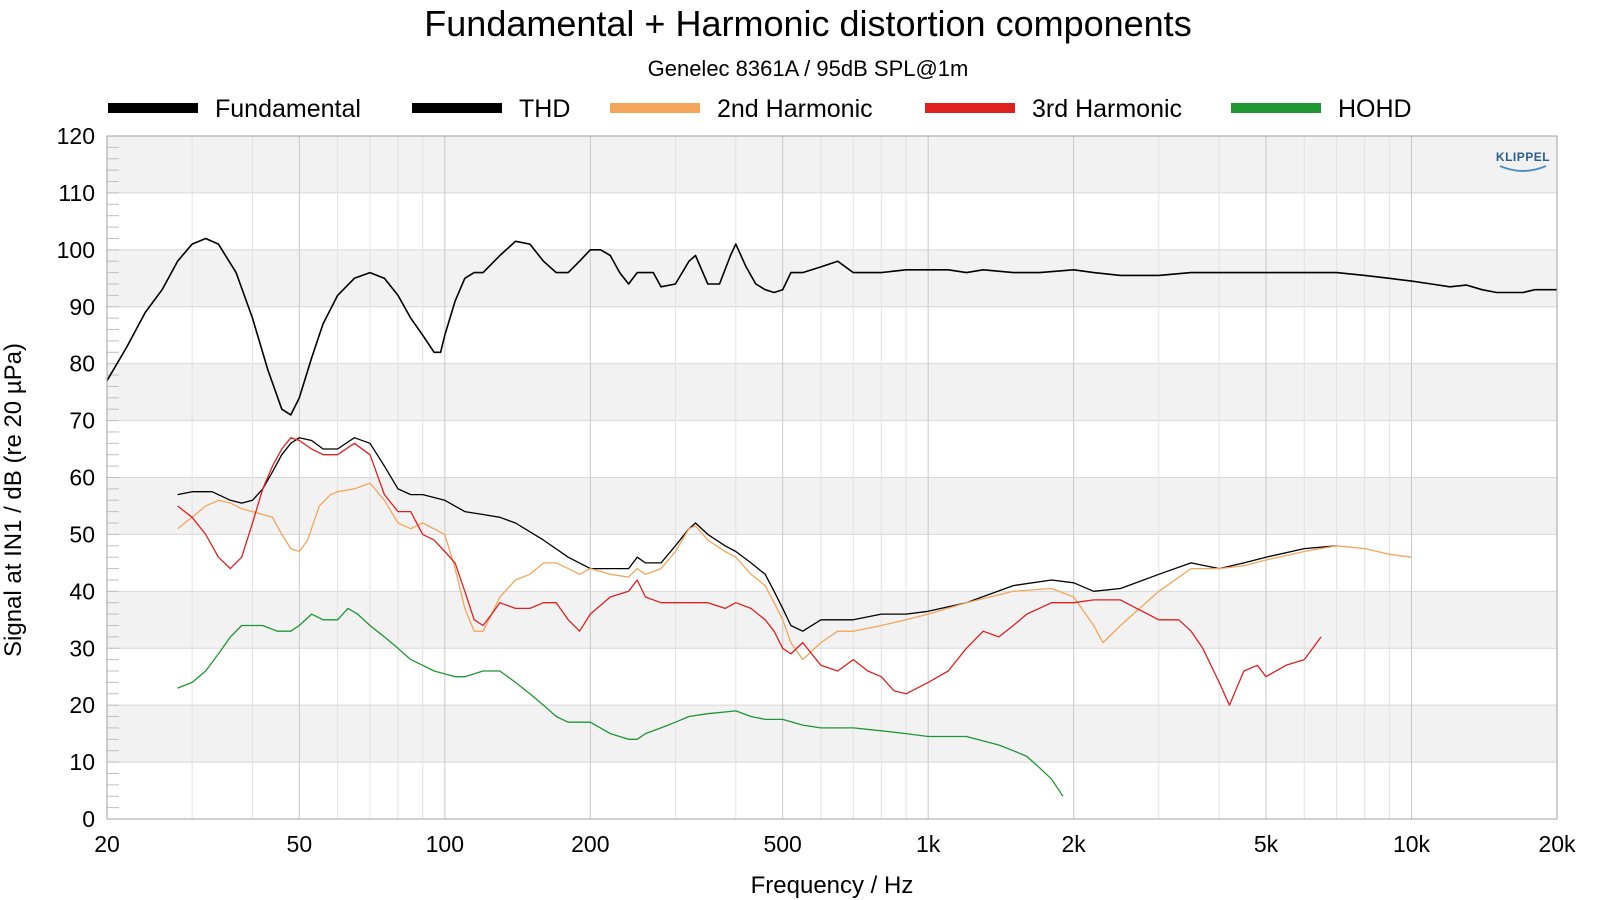 The width and height of the screenshot is (1600, 900). Describe the element at coordinates (82, 478) in the screenshot. I see `y-tick-label: 60` at that location.